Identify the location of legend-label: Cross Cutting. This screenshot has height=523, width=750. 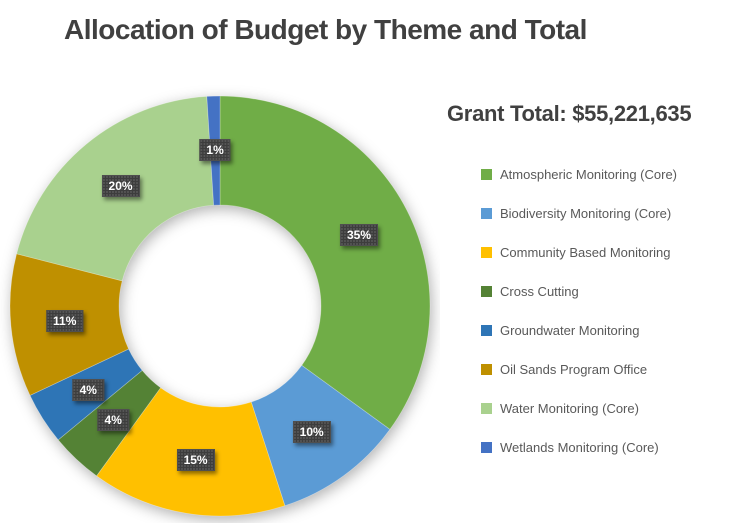
(539, 291).